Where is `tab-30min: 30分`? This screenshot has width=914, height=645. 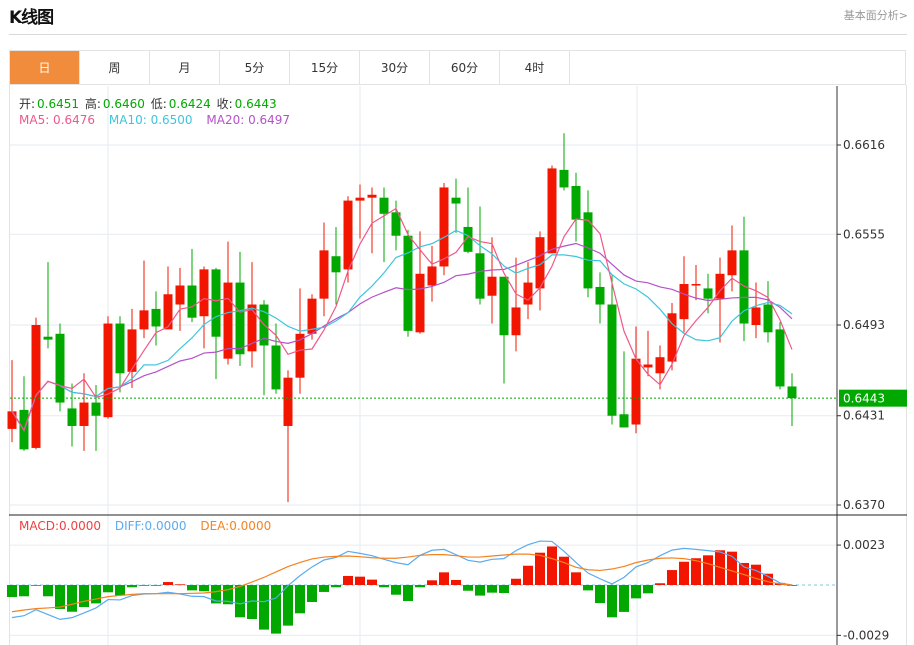 tab-30min: 30分 is located at coordinates (395, 67).